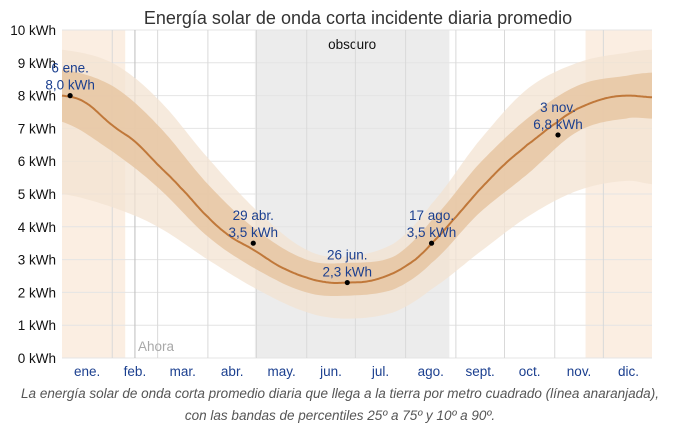  I want to click on y-tick-label: 10 kWh, so click(33, 30).